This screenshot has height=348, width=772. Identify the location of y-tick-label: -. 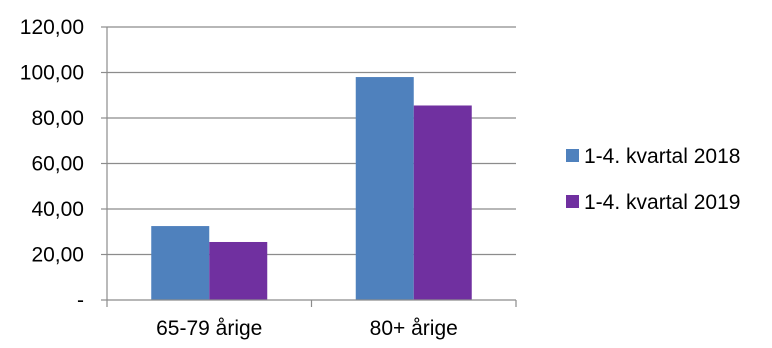
(80, 300).